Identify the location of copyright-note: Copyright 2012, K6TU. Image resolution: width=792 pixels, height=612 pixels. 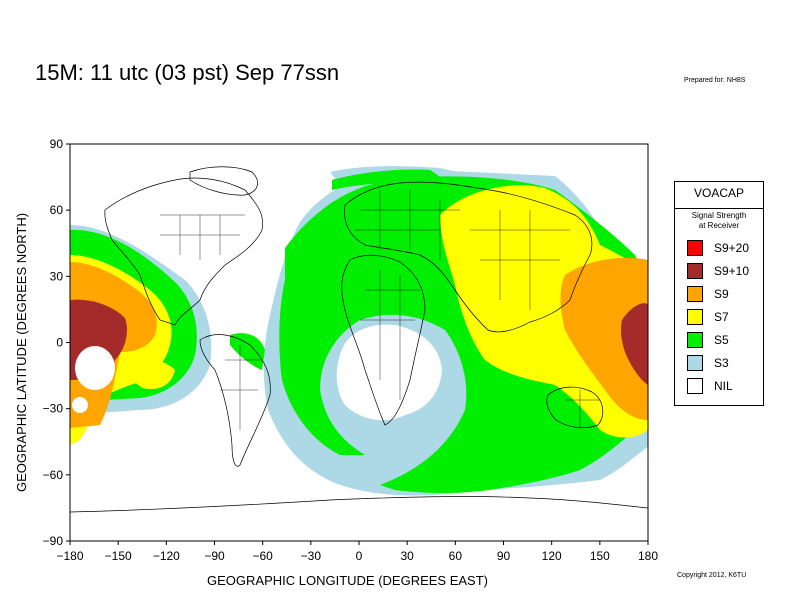
(712, 575).